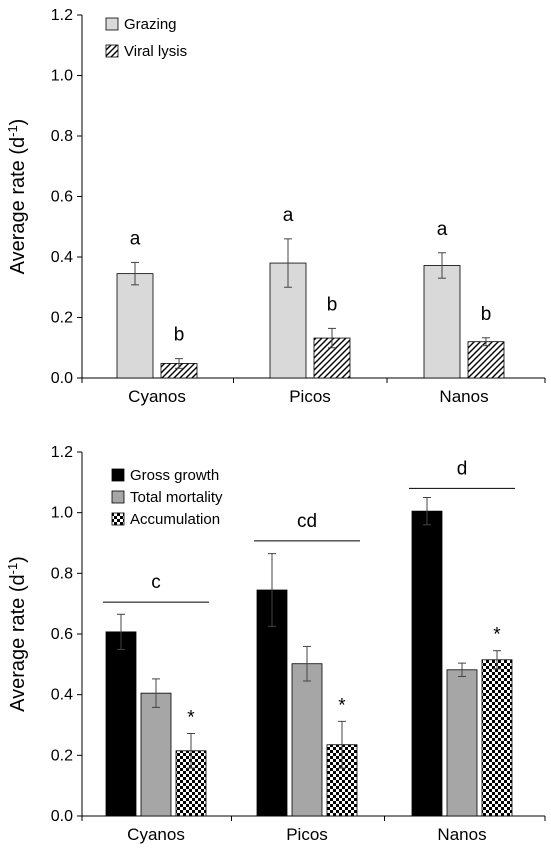  I want to click on legend-label: Gross growth, so click(174, 475).